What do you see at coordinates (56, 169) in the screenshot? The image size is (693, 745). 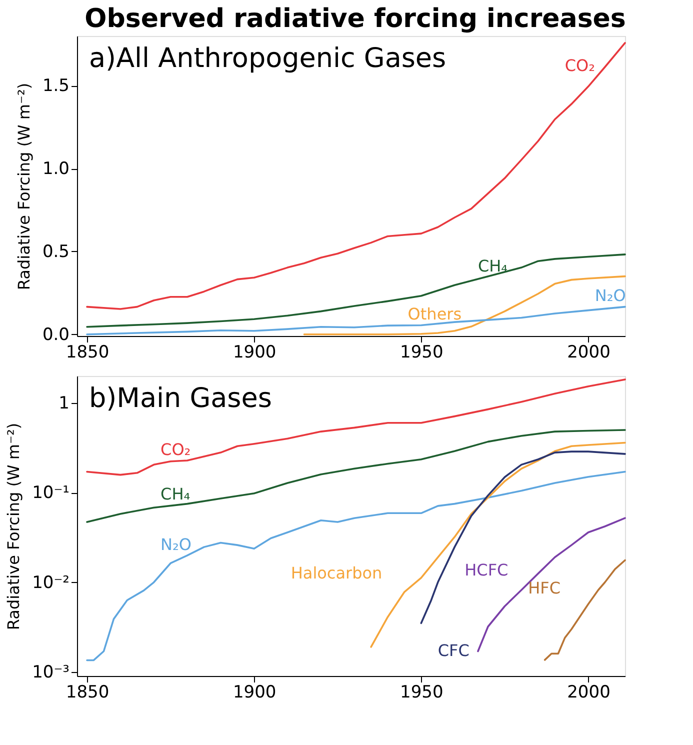 I see `y-tick-label: 1.0` at bounding box center [56, 169].